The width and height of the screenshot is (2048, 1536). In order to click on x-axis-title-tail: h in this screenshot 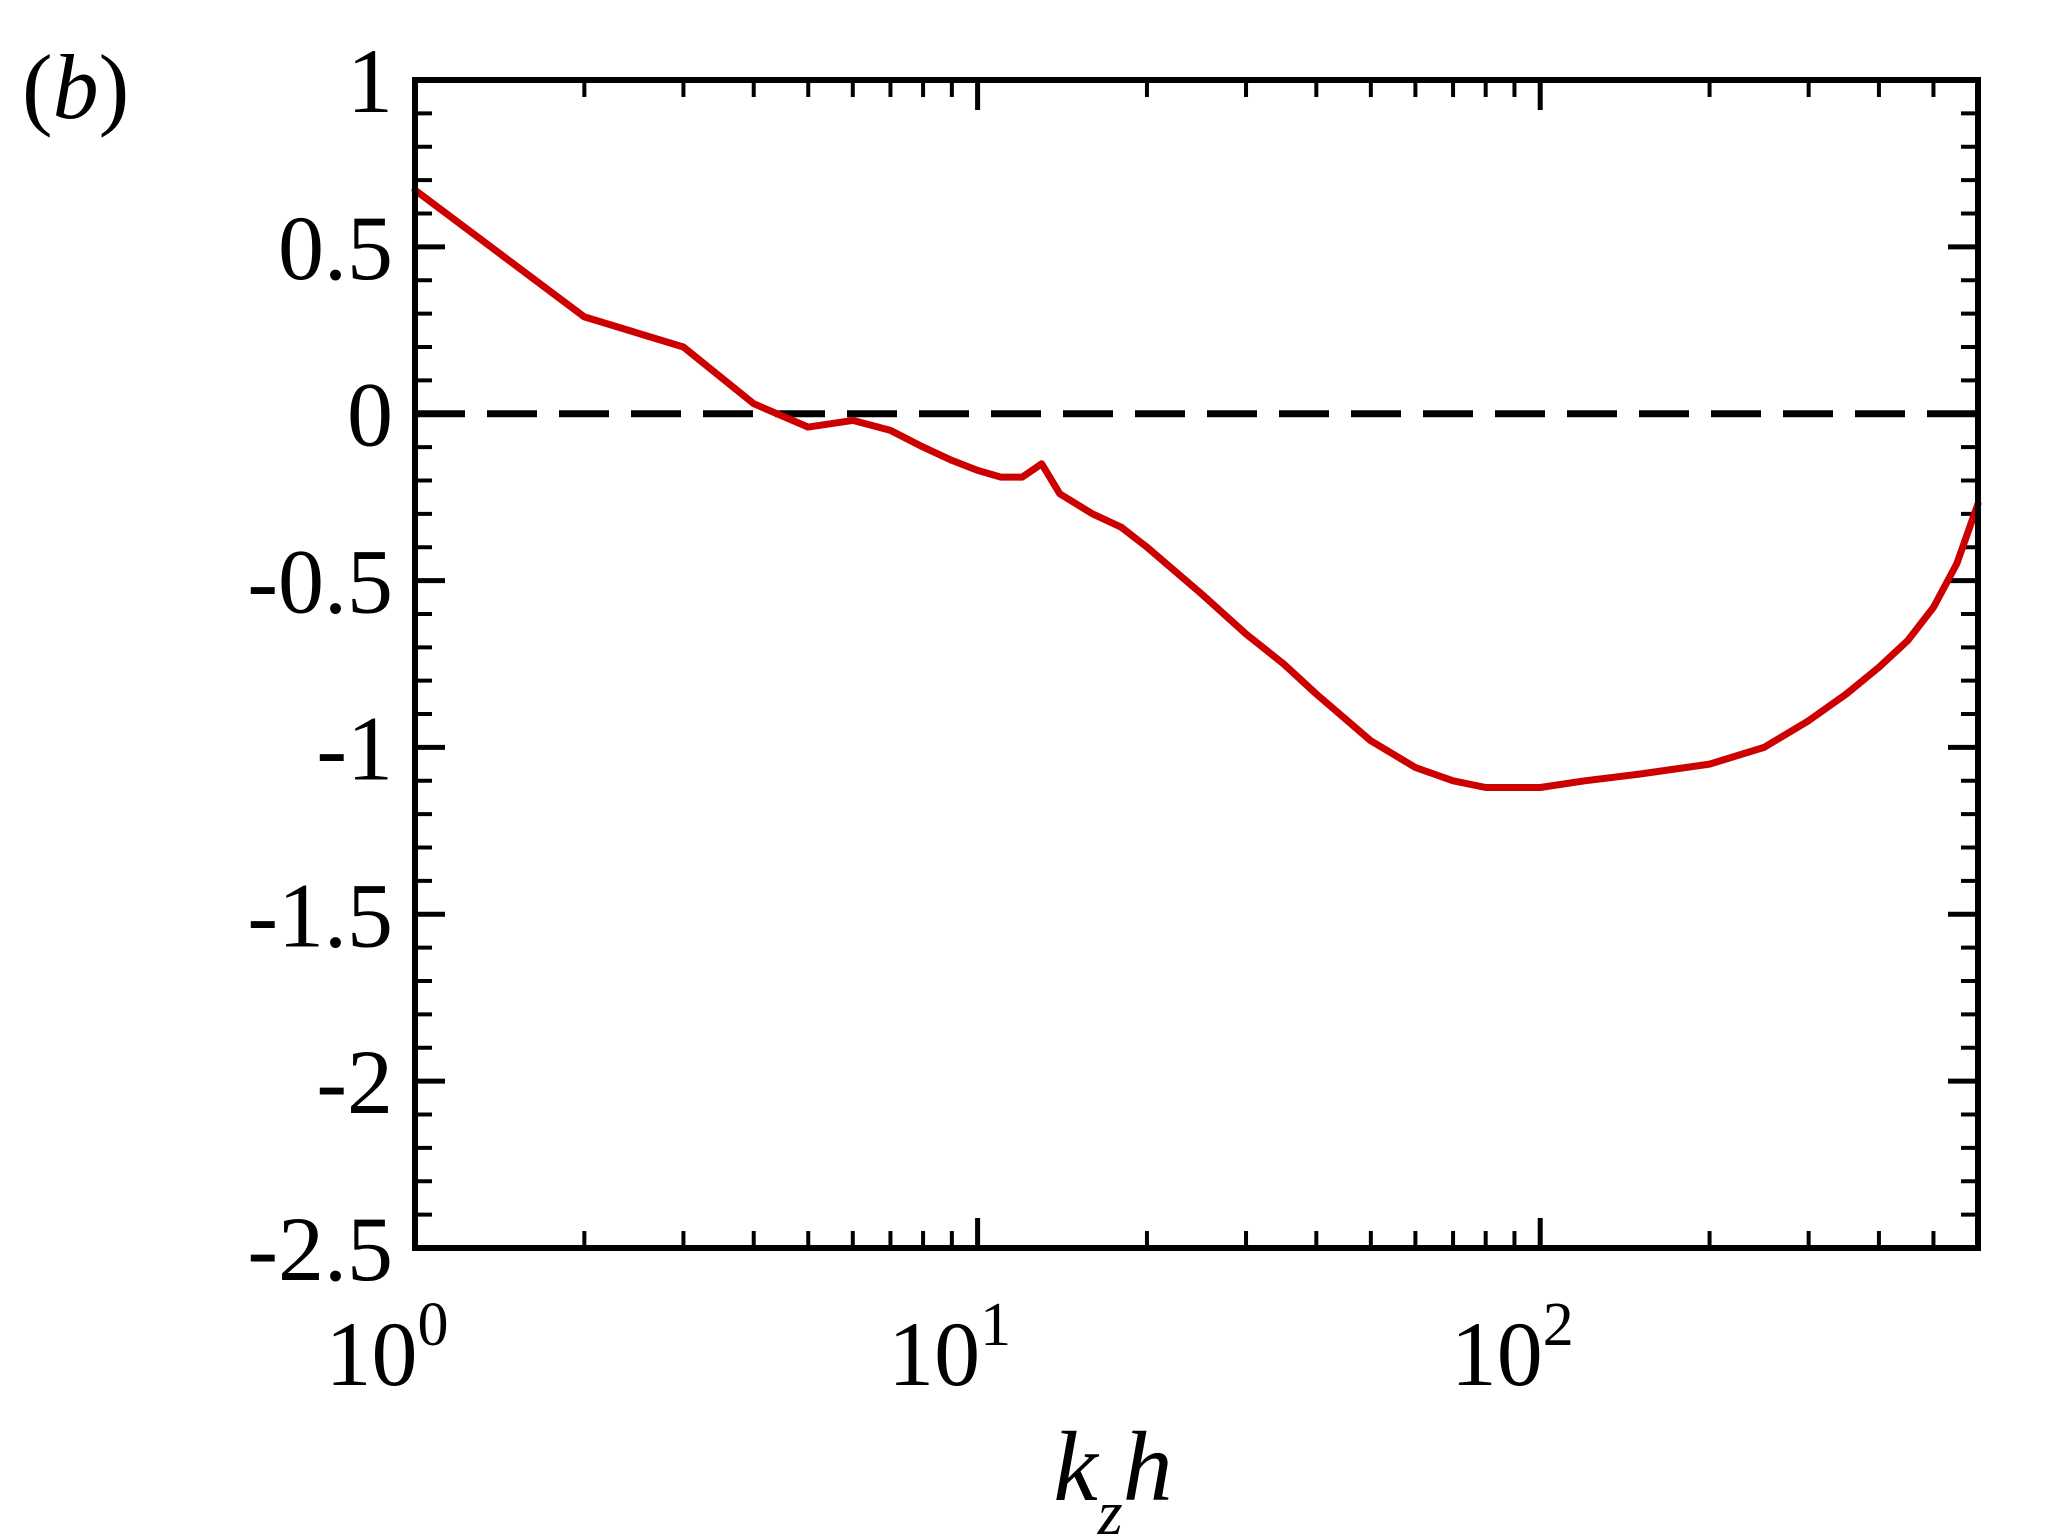, I will do `click(1148, 1466)`.